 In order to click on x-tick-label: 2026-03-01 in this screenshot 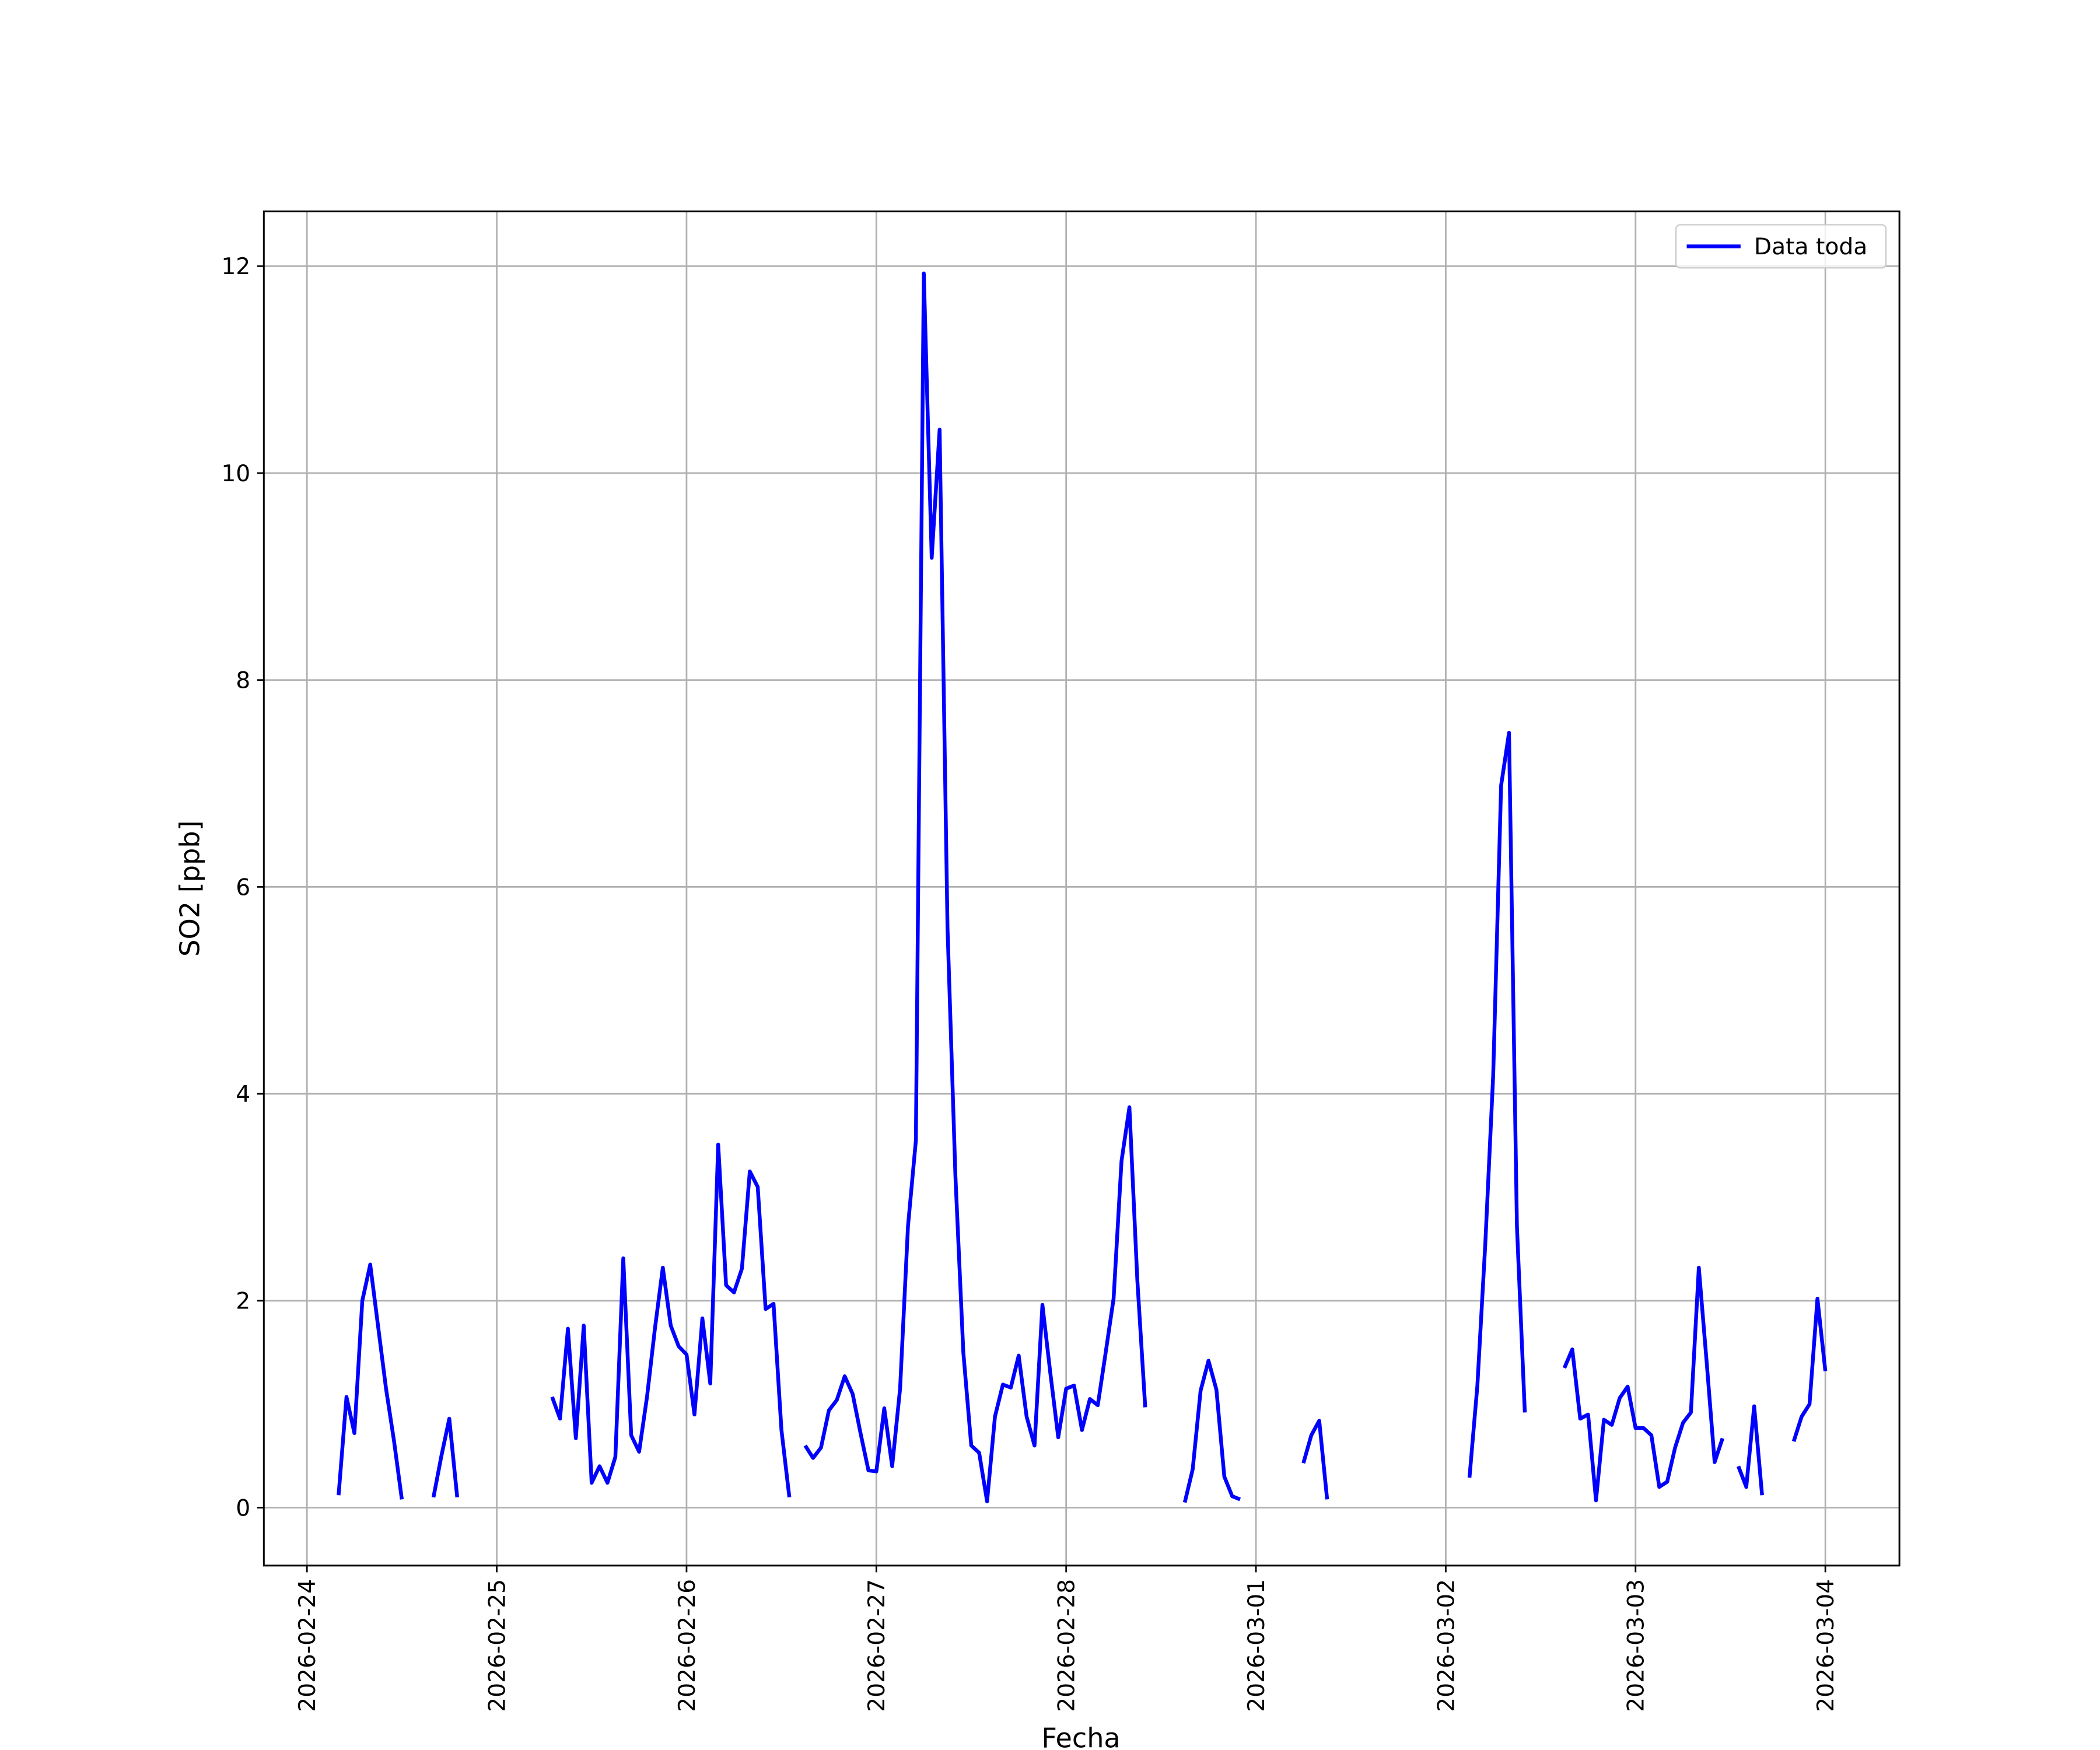, I will do `click(1257, 1645)`.